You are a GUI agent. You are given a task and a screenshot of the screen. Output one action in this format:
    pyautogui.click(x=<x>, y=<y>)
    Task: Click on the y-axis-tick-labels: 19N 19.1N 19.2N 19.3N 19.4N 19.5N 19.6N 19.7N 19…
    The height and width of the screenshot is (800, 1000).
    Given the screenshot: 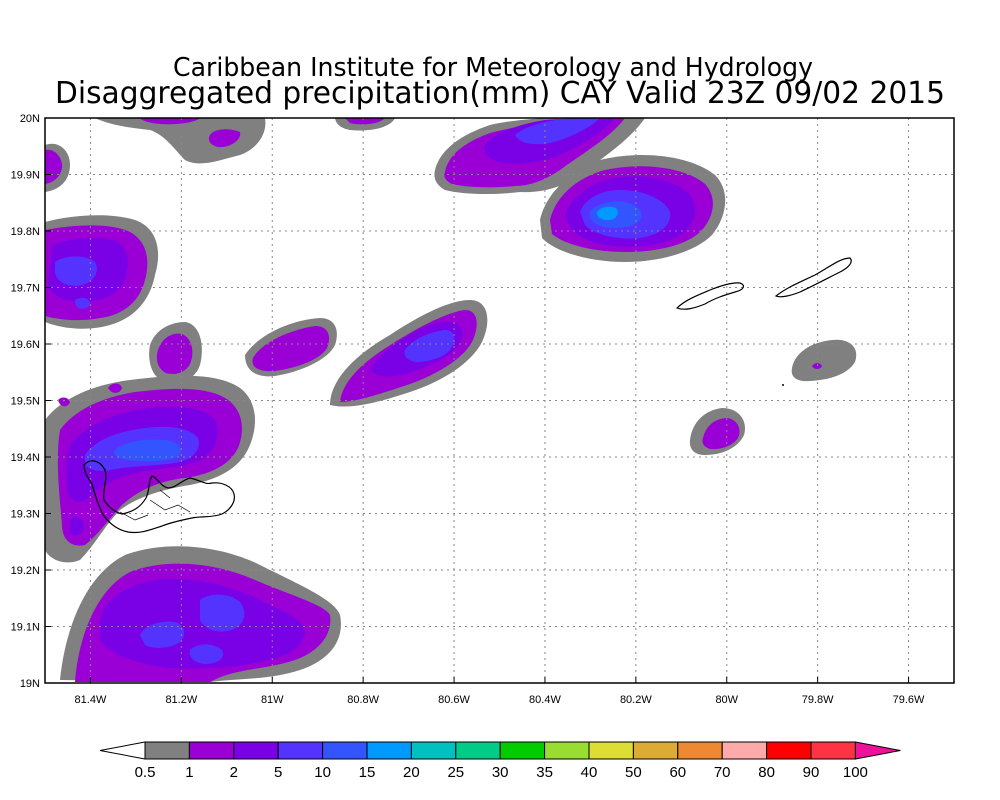 What is the action you would take?
    pyautogui.click(x=25, y=401)
    